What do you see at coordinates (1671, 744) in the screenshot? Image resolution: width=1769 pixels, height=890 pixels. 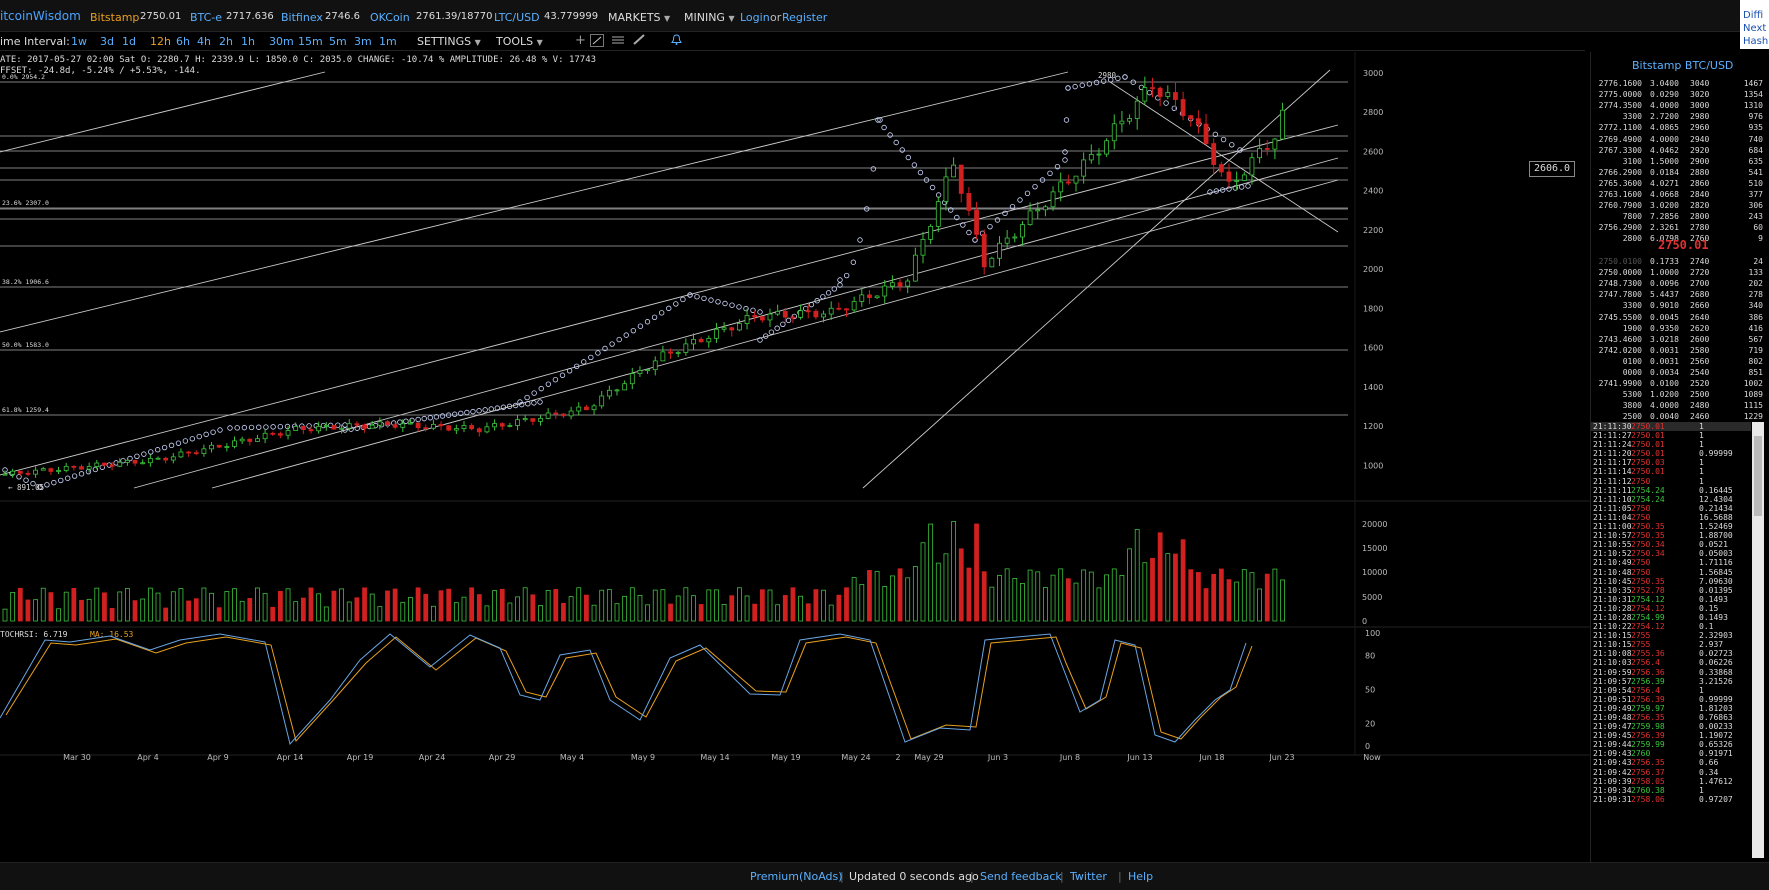 I see `trade-row: 21:09:44 2759.99 0.65326` at bounding box center [1671, 744].